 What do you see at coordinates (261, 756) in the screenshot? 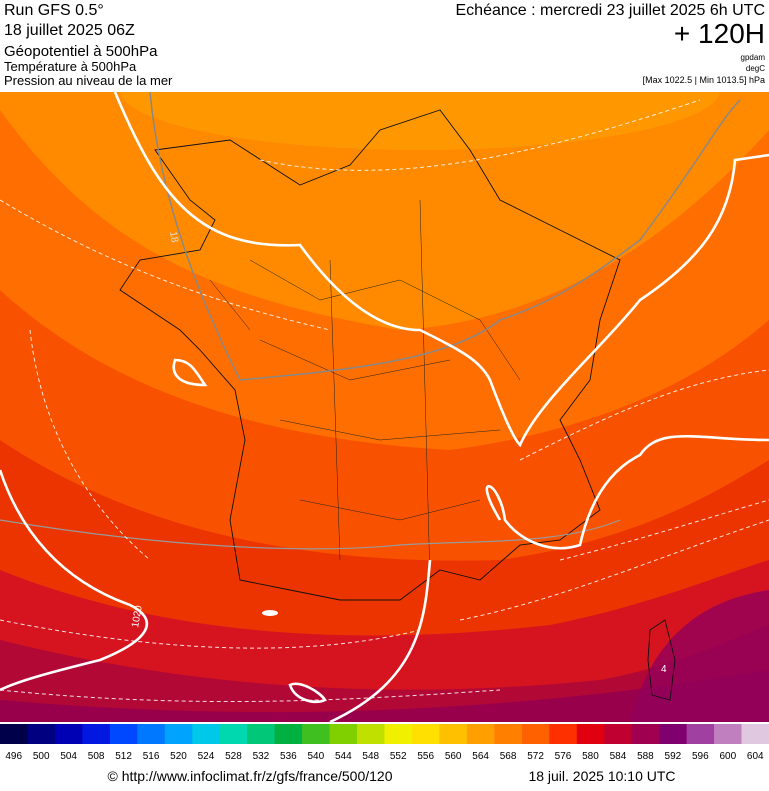
I see `colorbar-label: 532` at bounding box center [261, 756].